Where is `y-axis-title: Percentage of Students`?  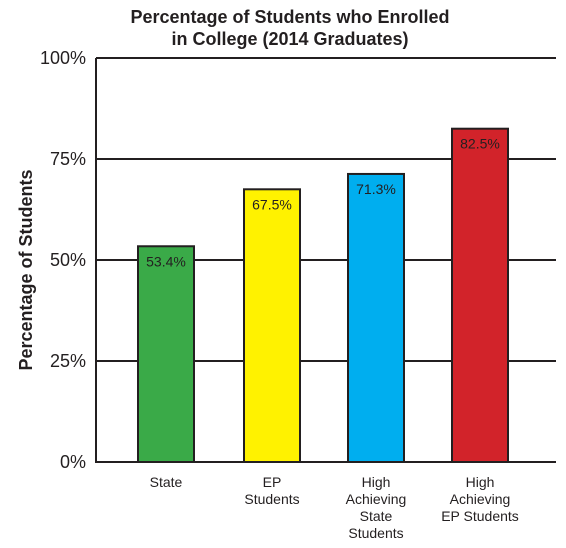
y-axis-title: Percentage of Students is located at coordinates (26, 269).